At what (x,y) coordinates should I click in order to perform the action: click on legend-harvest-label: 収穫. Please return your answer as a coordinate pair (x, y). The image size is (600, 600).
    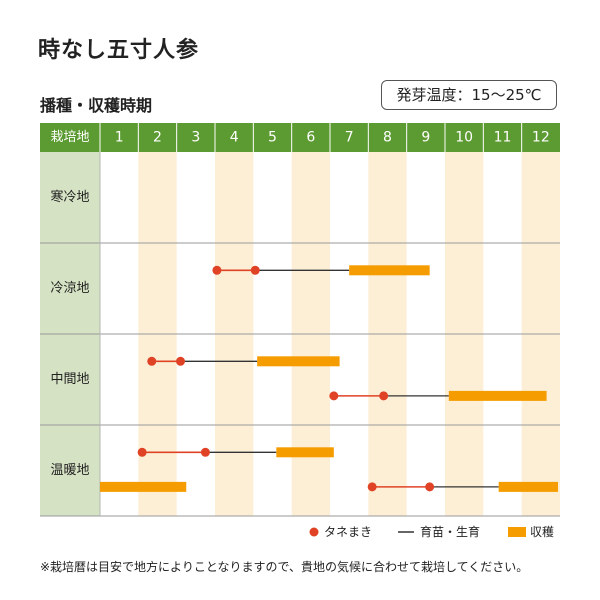
    Looking at the image, I should click on (542, 532).